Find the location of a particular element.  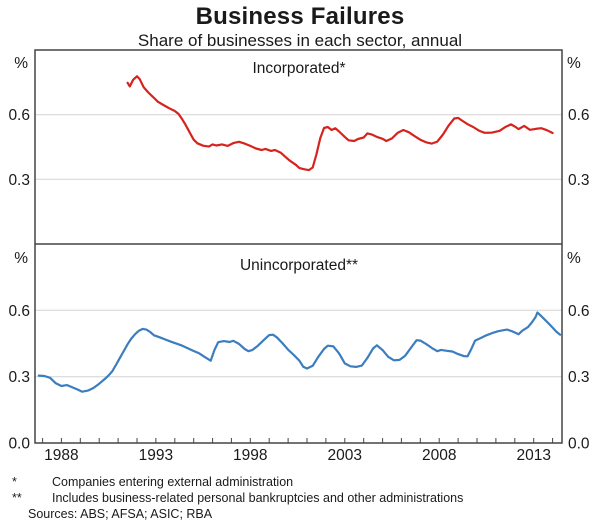

y-tick-label-left: 0.0 is located at coordinates (19, 444).